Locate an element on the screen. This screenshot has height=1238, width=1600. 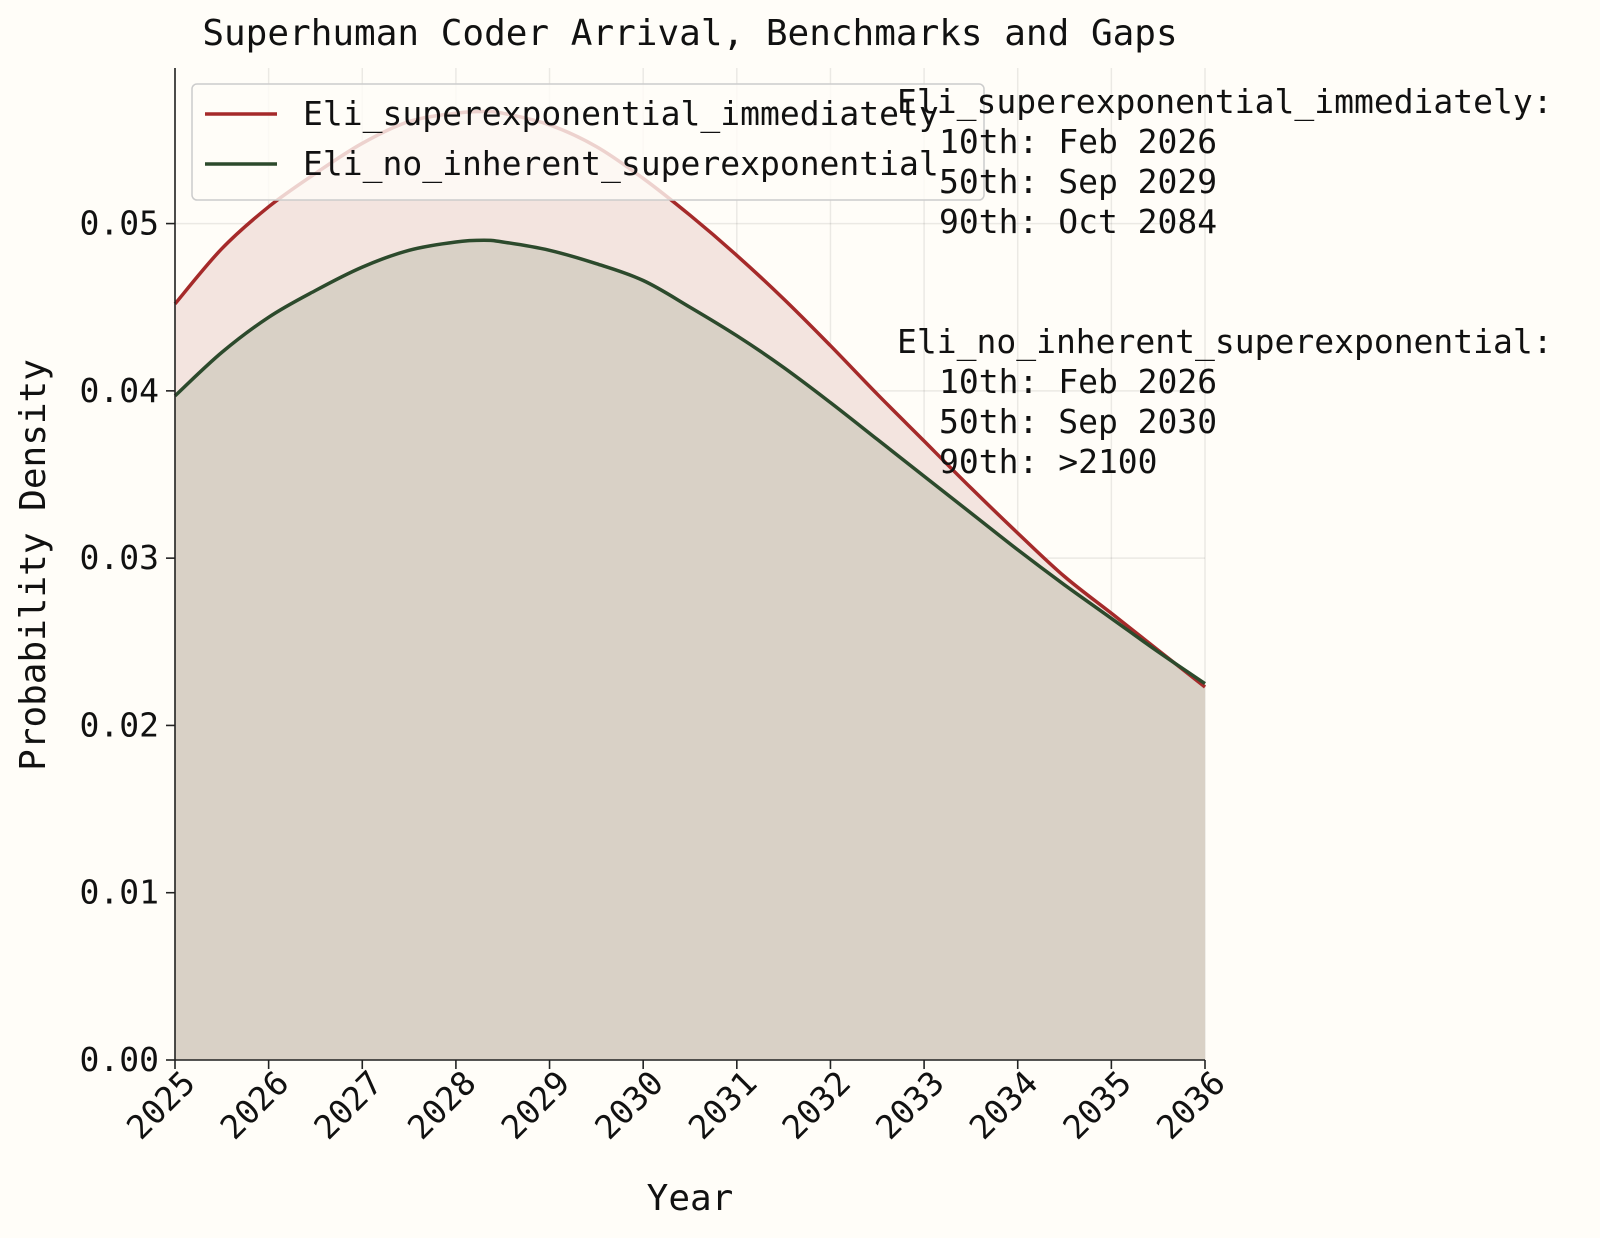
annotation-percentile: 90th: Oct 2084 is located at coordinates (1078, 221).